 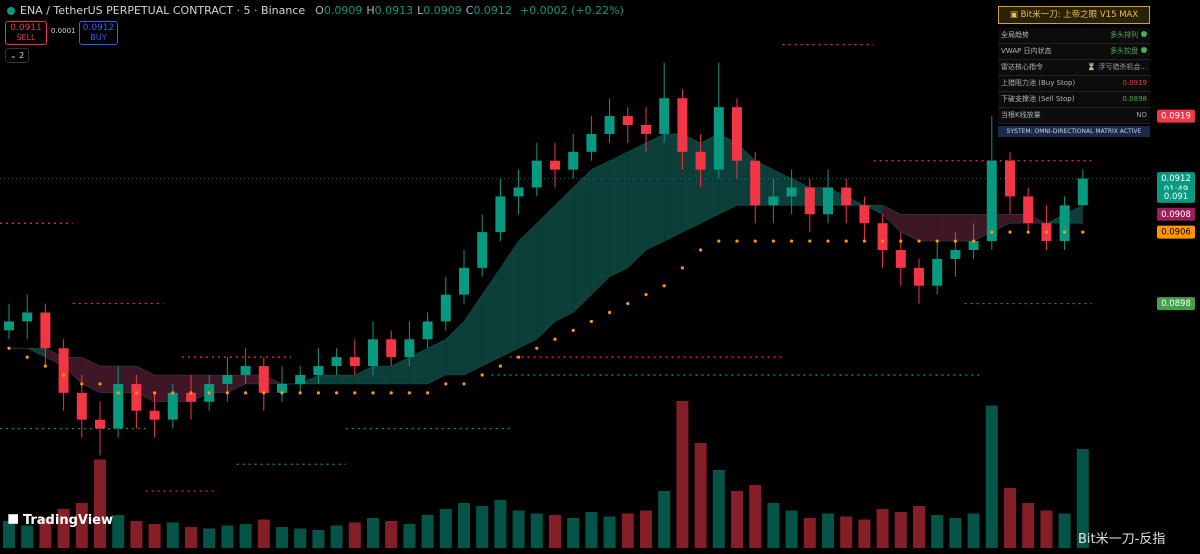 I want to click on row-value-text: 0.0898, so click(x=1135, y=99).